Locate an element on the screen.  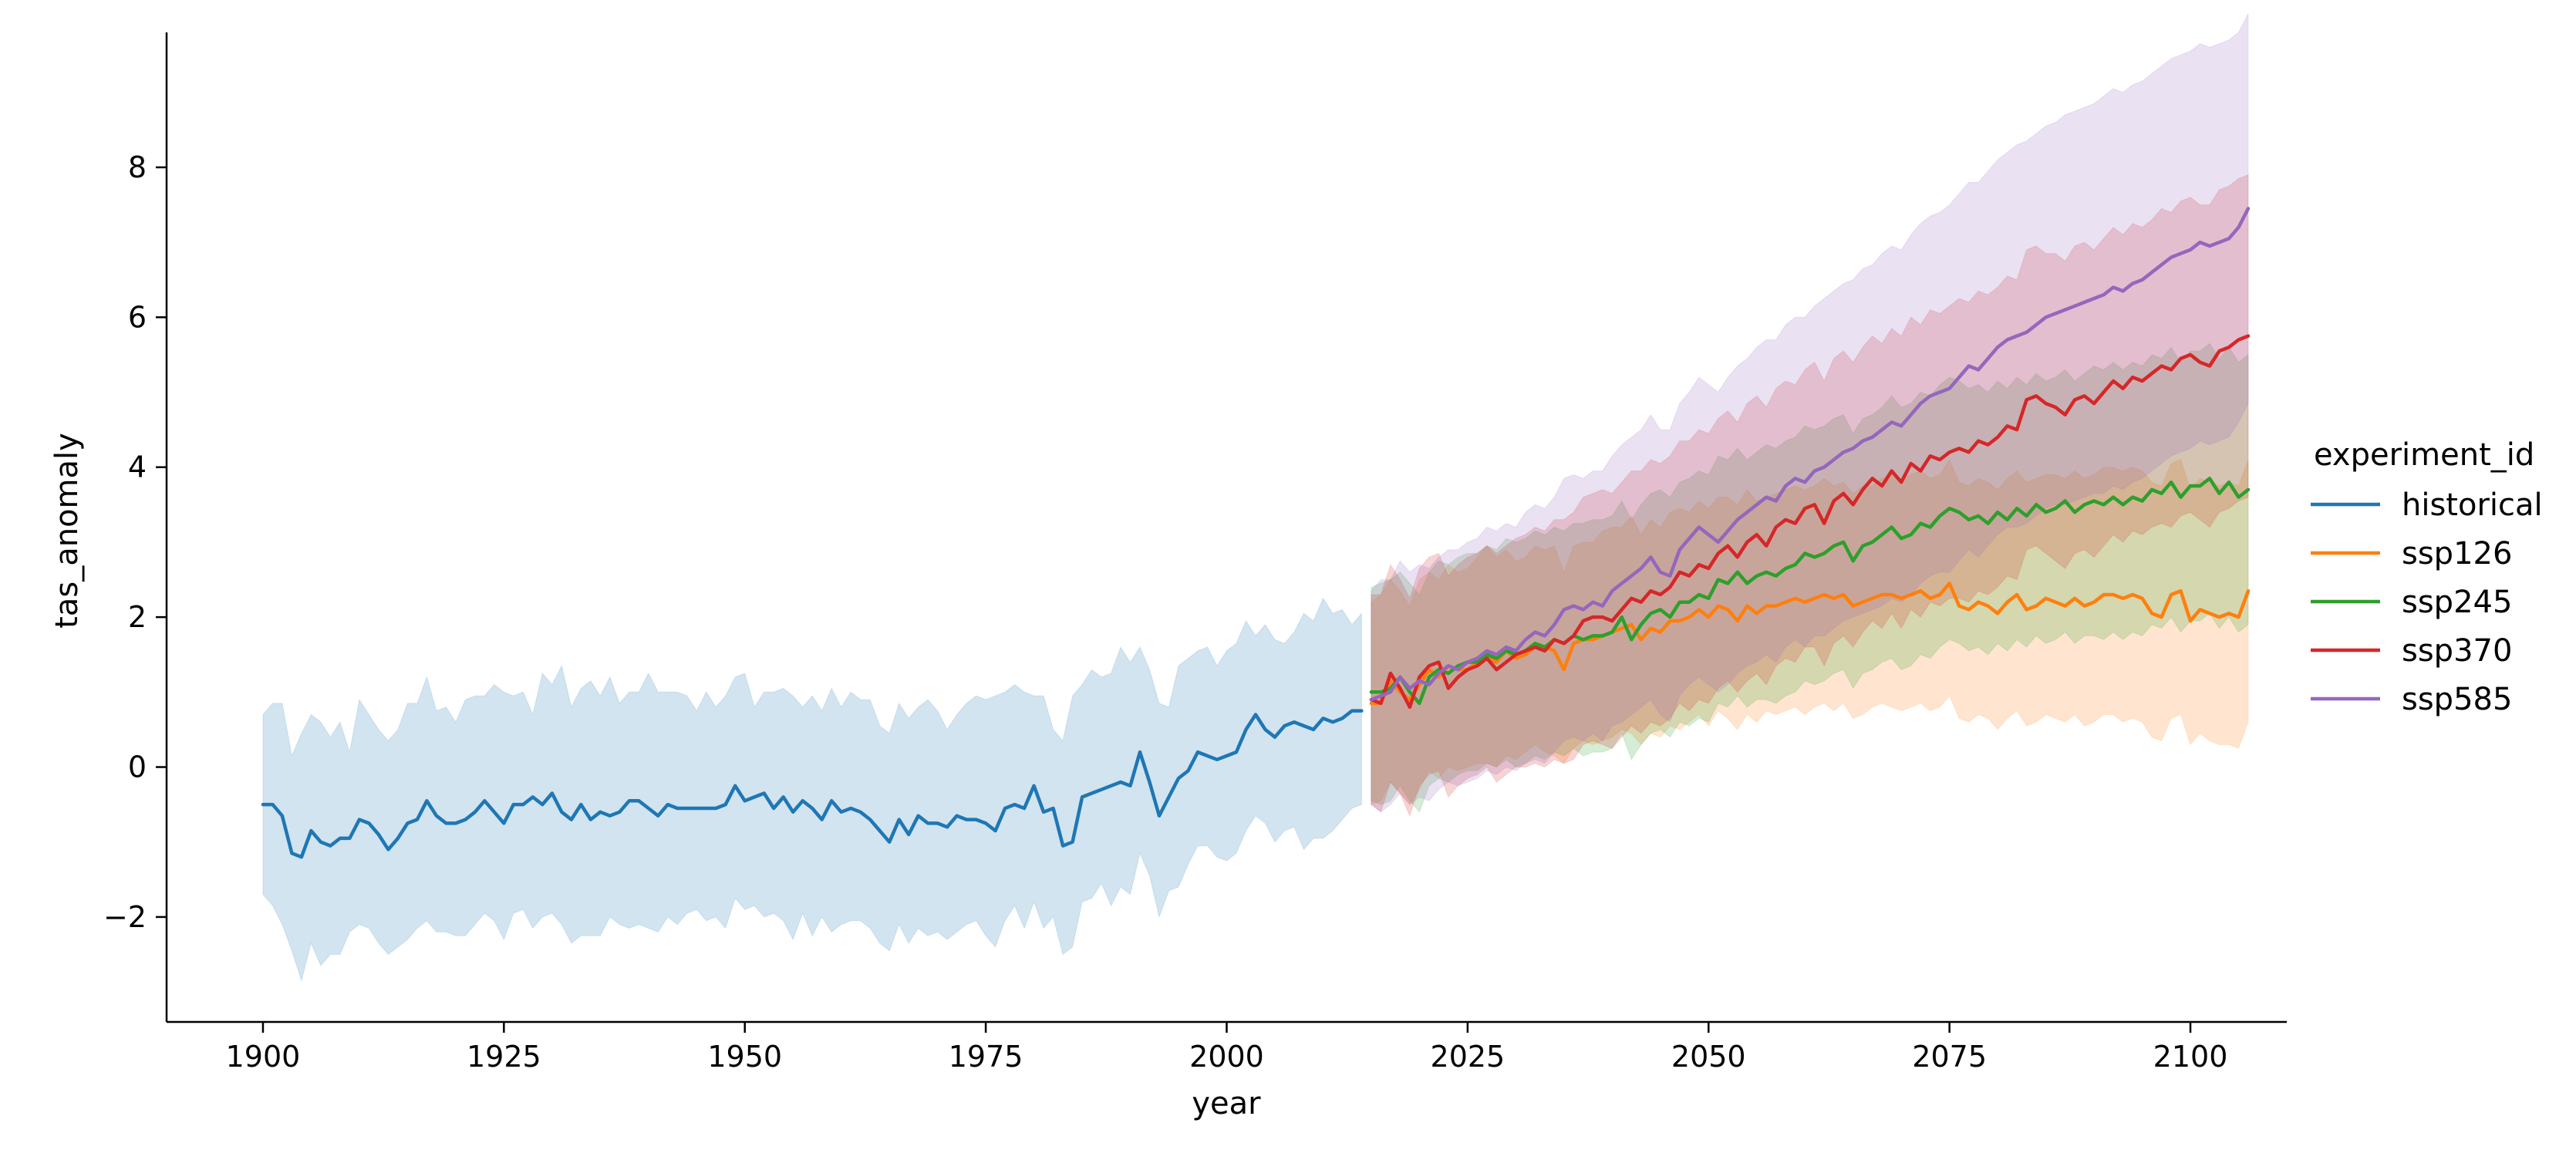
x-tick-label: 2075 is located at coordinates (1949, 1057).